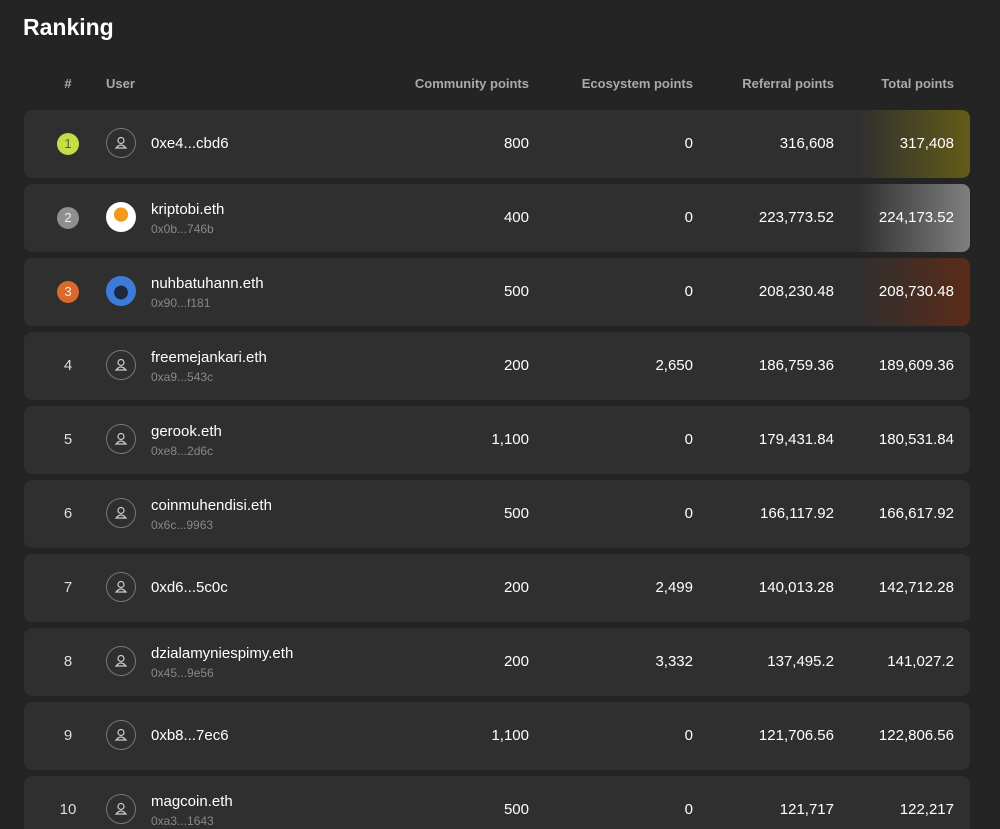 The image size is (1000, 829). Describe the element at coordinates (68, 218) in the screenshot. I see `rank-badge: 2` at that location.